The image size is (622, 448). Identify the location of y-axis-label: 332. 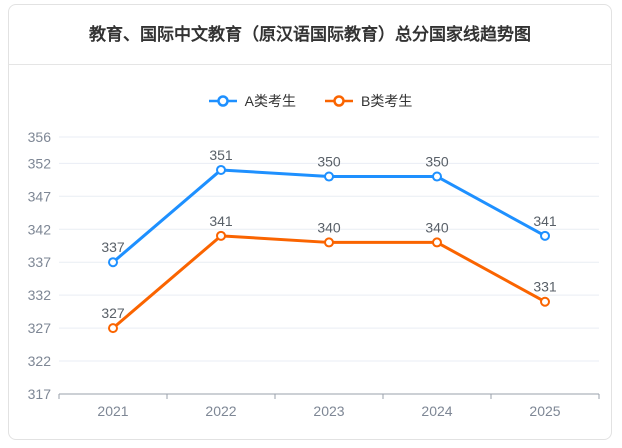
(40, 295).